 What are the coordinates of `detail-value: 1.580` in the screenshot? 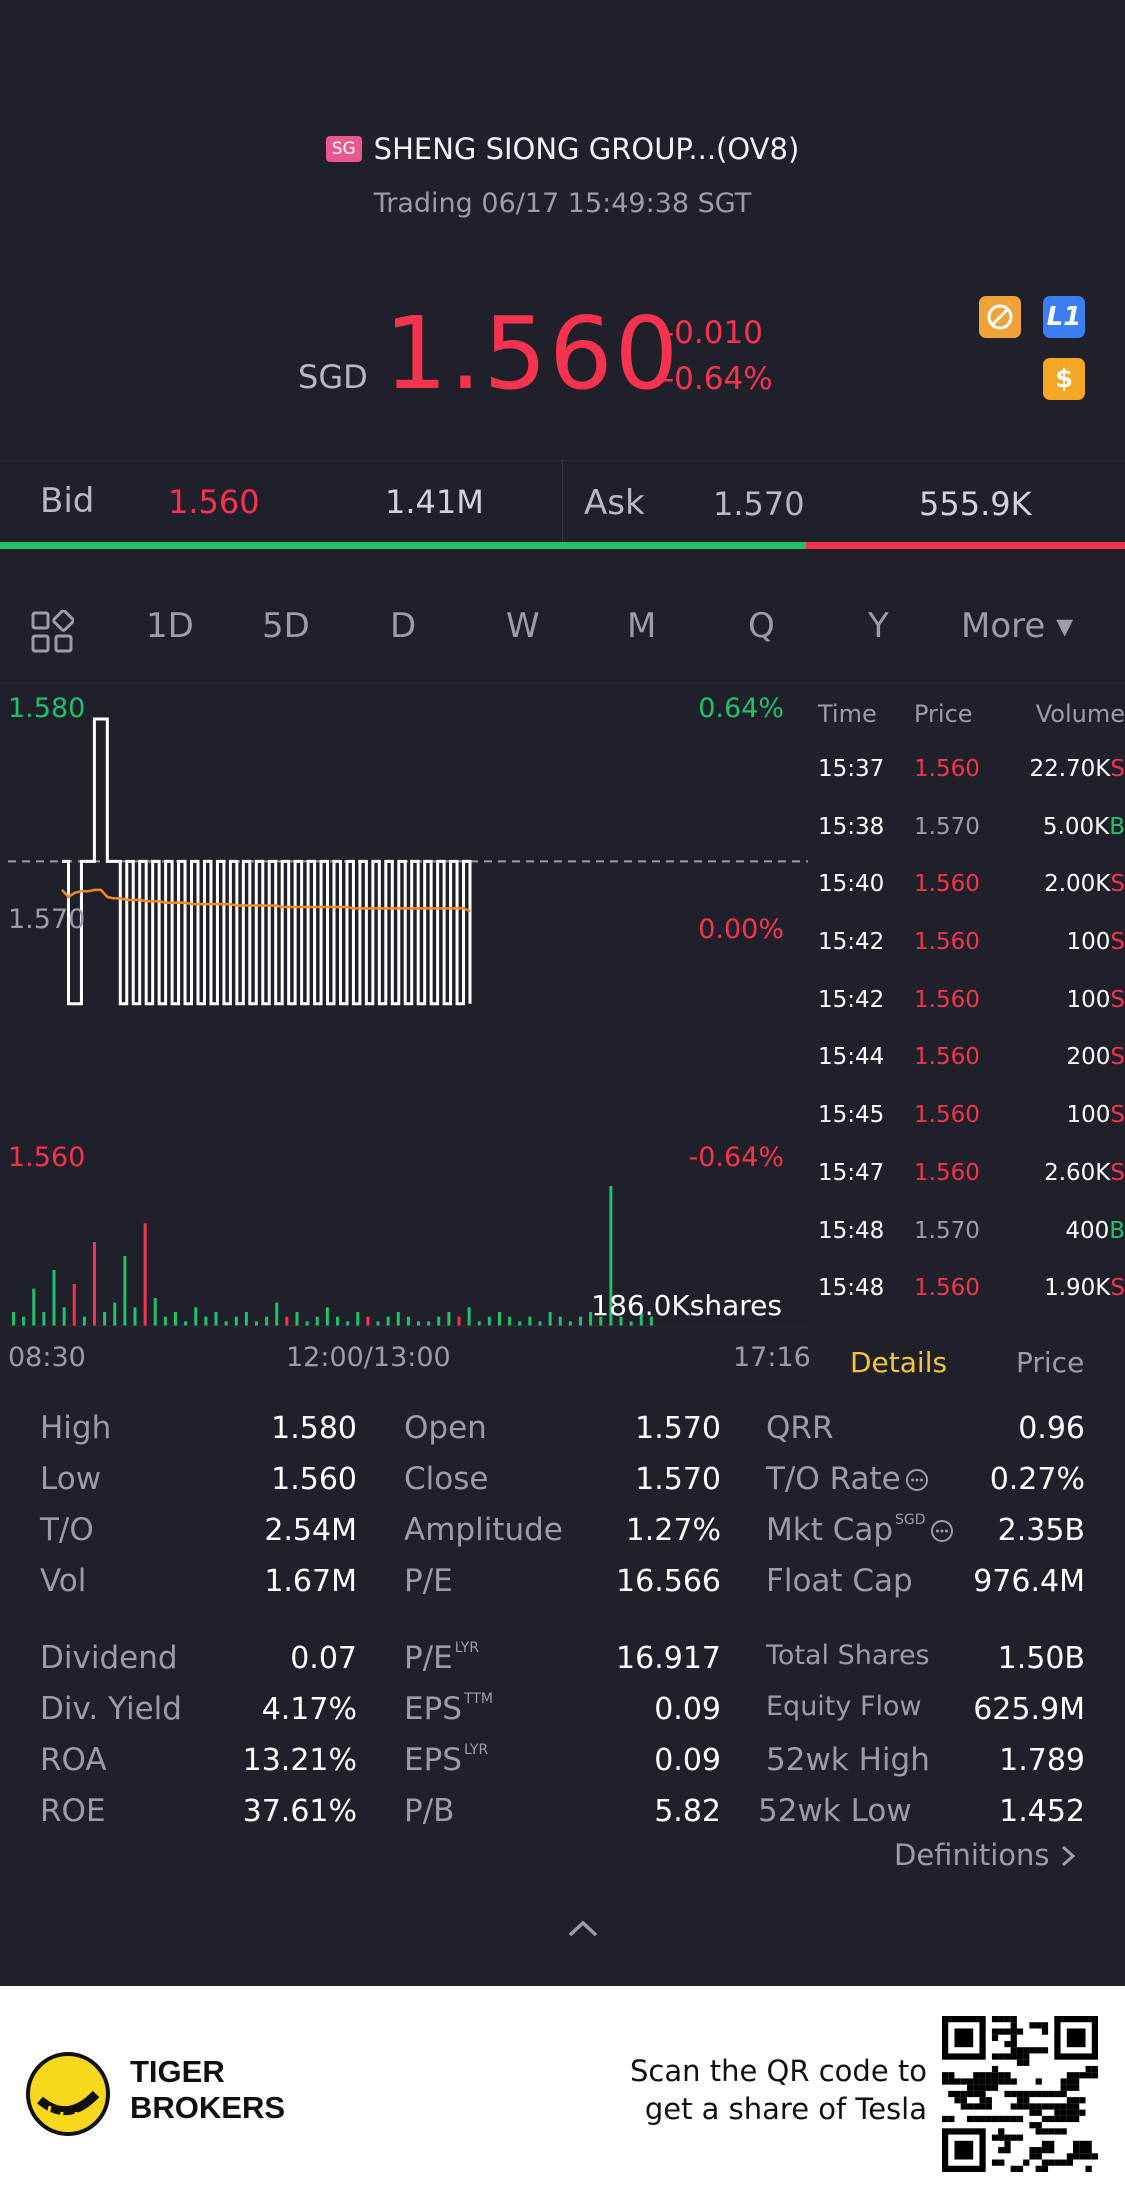 It's located at (314, 1428).